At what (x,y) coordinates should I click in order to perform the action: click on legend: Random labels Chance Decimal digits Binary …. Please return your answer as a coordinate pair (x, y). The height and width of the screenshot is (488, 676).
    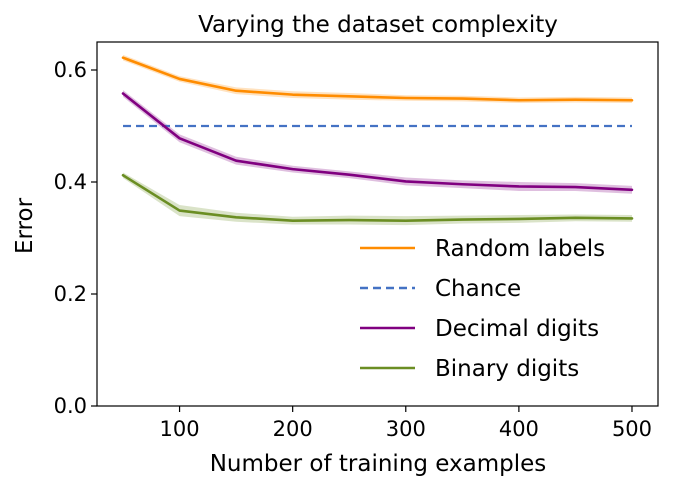
    Looking at the image, I should click on (482, 309).